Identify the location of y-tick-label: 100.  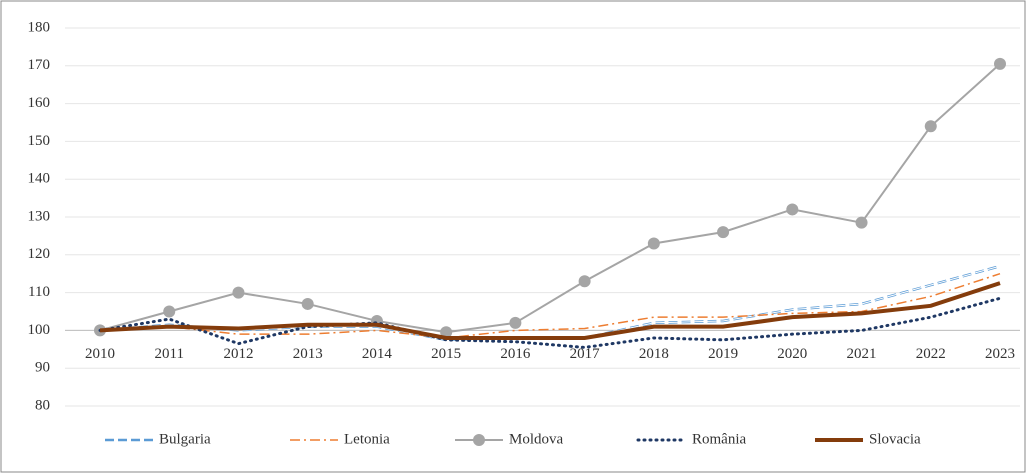
(39, 330).